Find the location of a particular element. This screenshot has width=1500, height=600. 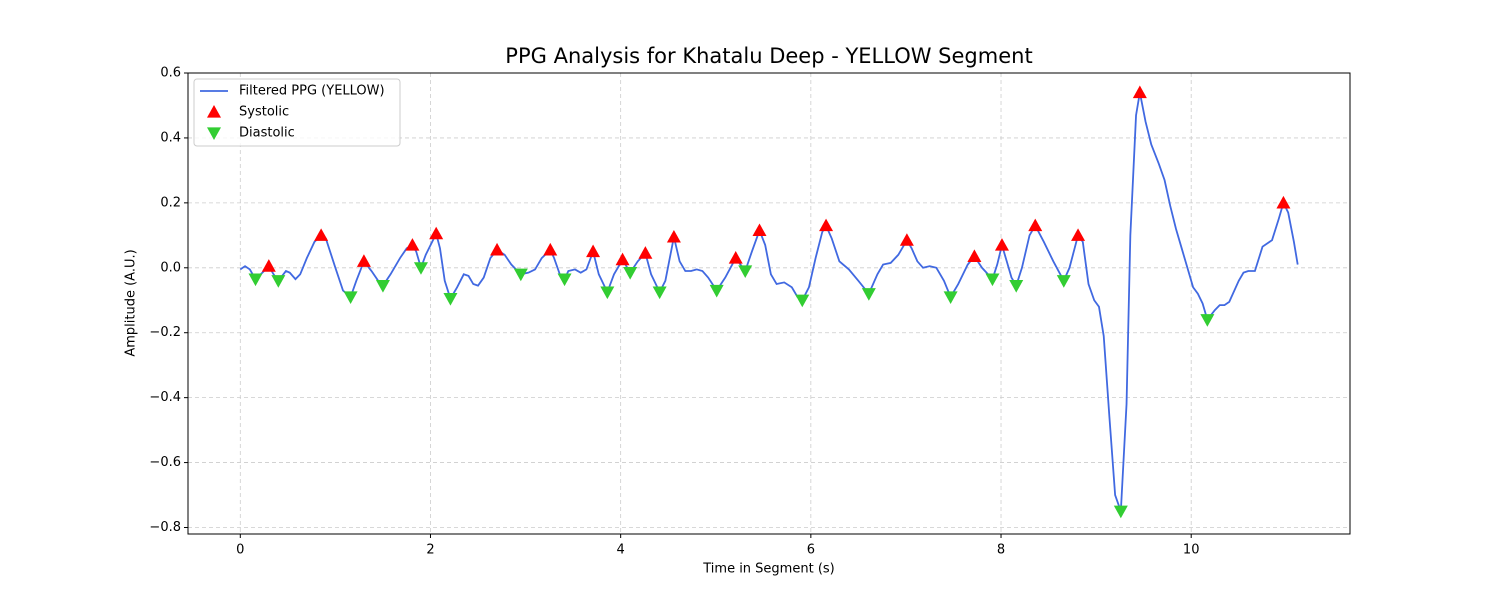

legend-label: Filtered PPG (YELLOW) is located at coordinates (312, 91).